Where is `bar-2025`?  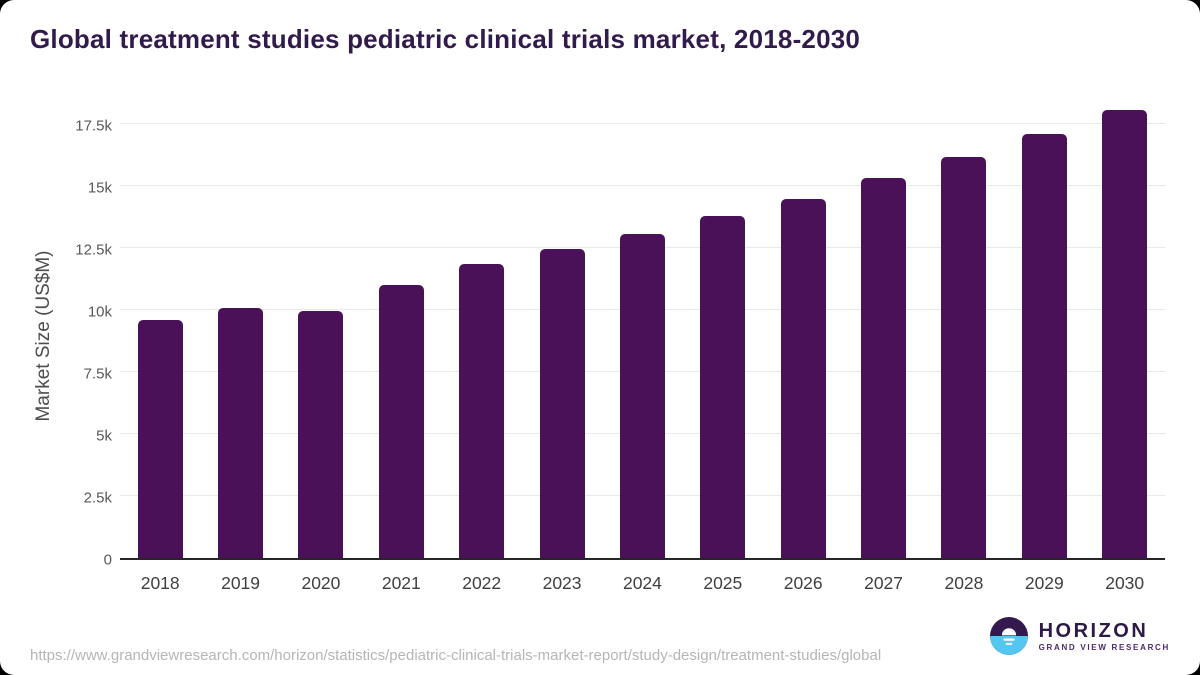 bar-2025 is located at coordinates (723, 387).